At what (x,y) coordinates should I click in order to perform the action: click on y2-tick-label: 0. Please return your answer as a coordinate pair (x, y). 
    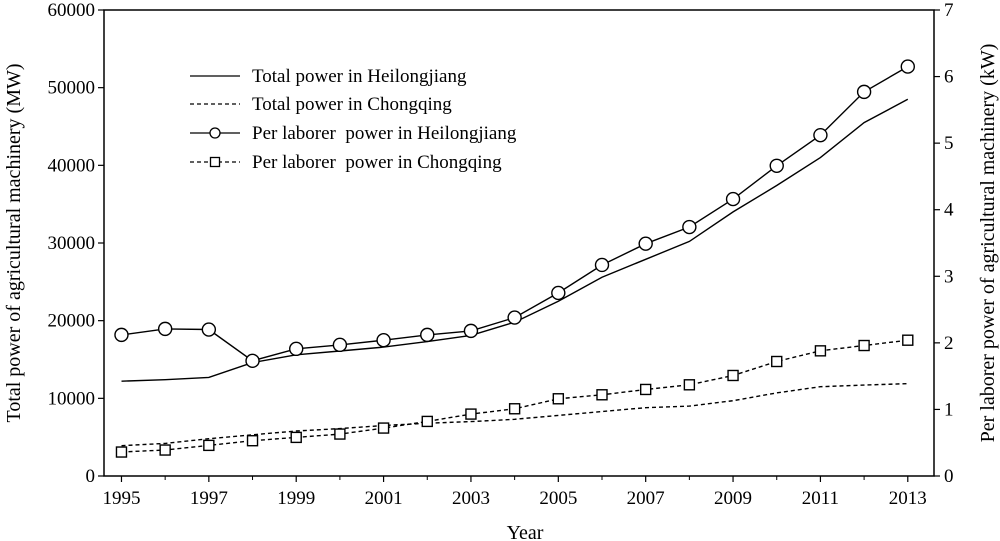
    Looking at the image, I should click on (949, 476).